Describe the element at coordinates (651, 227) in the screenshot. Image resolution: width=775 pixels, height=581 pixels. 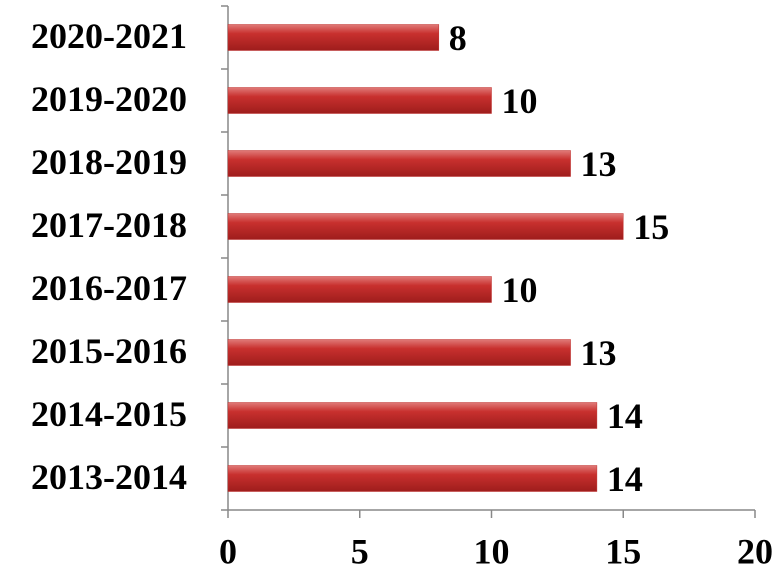
I see `data-label: 15` at that location.